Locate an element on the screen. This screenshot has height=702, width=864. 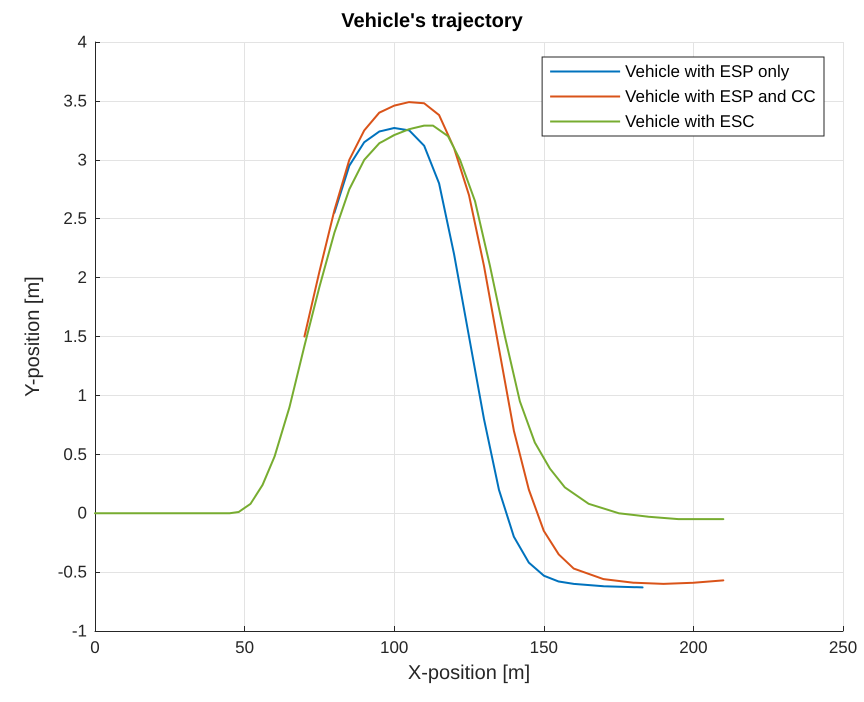
legend-label: Vehicle with ESC is located at coordinates (690, 121).